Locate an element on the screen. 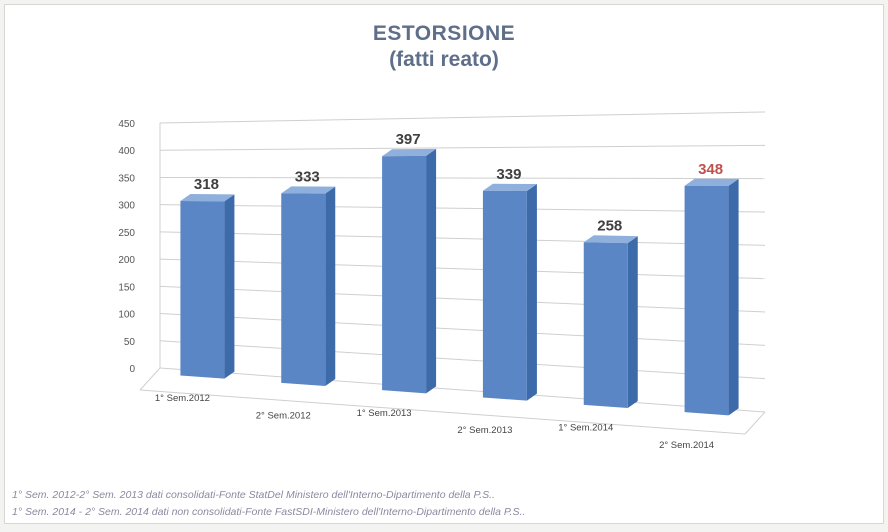 The width and height of the screenshot is (888, 532). data-label: 318 is located at coordinates (206, 184).